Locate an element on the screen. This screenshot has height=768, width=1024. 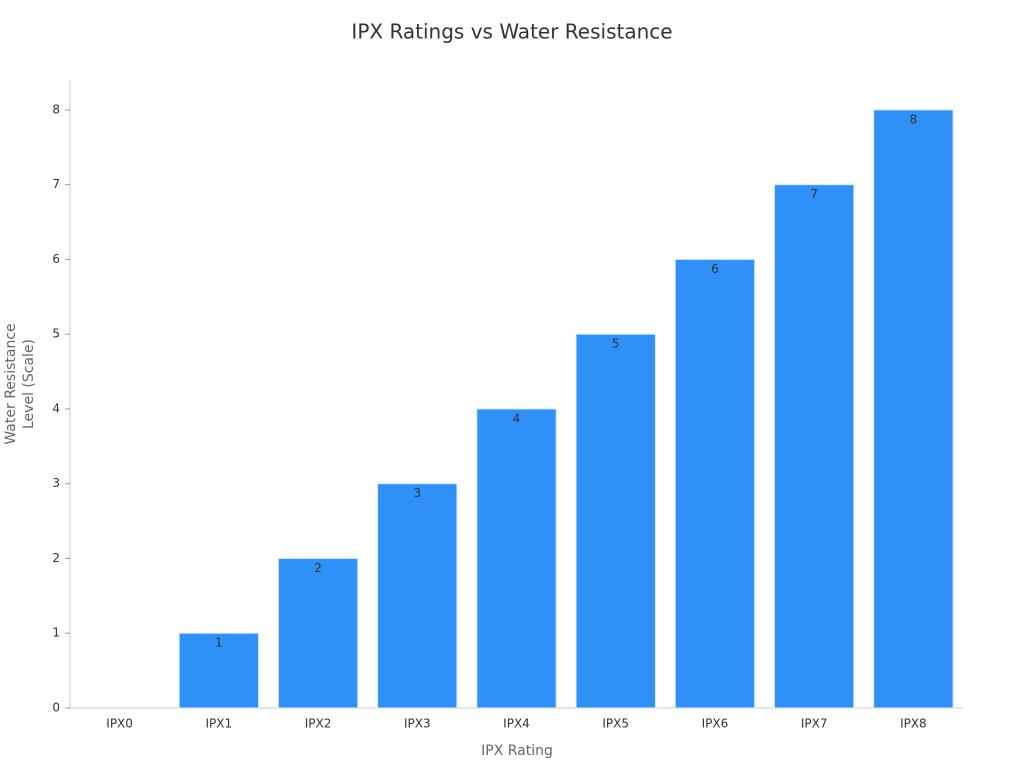
data-label: 3 is located at coordinates (417, 493).